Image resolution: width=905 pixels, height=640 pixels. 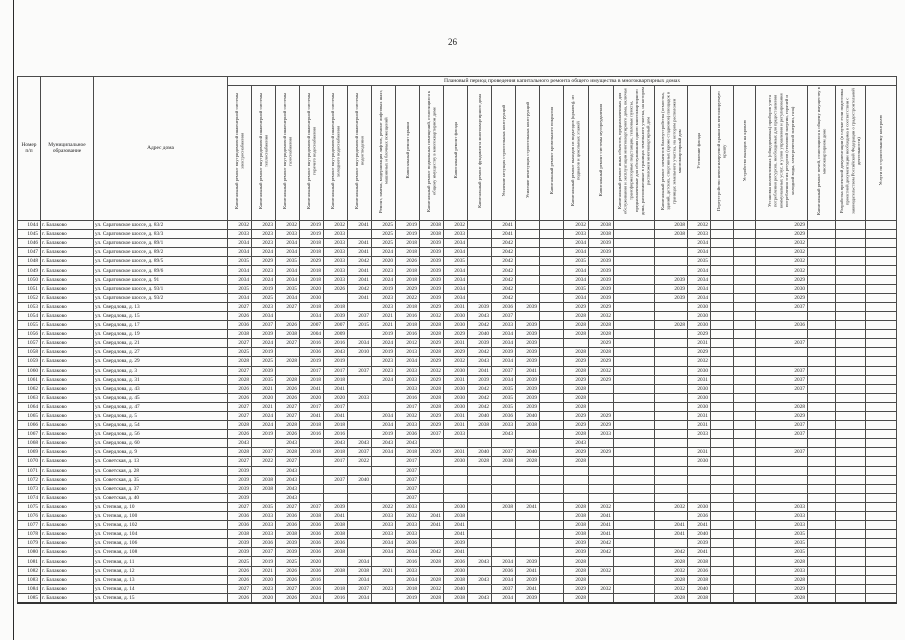 What do you see at coordinates (160, 370) in the screenshot?
I see `address-cell: ул. Свердлова, д. 3` at bounding box center [160, 370].